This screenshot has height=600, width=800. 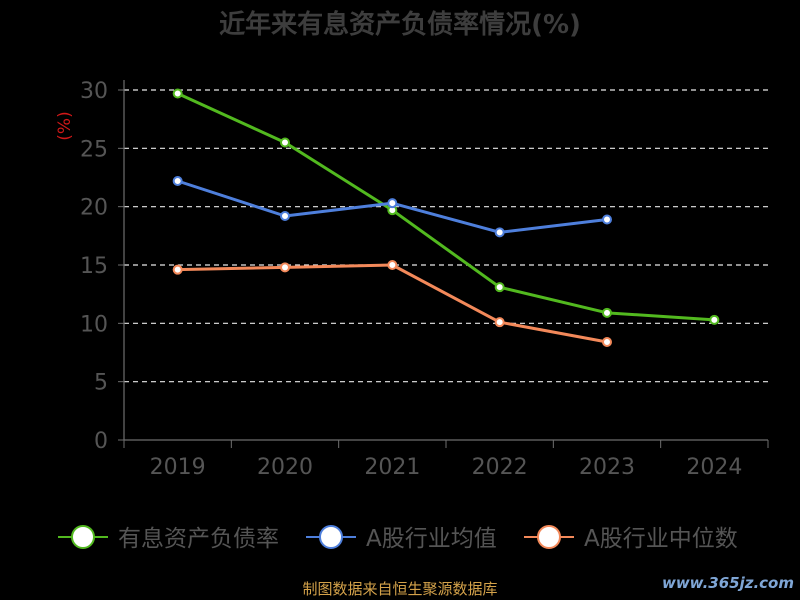 I want to click on x-tick-label: 2020, so click(x=285, y=467).